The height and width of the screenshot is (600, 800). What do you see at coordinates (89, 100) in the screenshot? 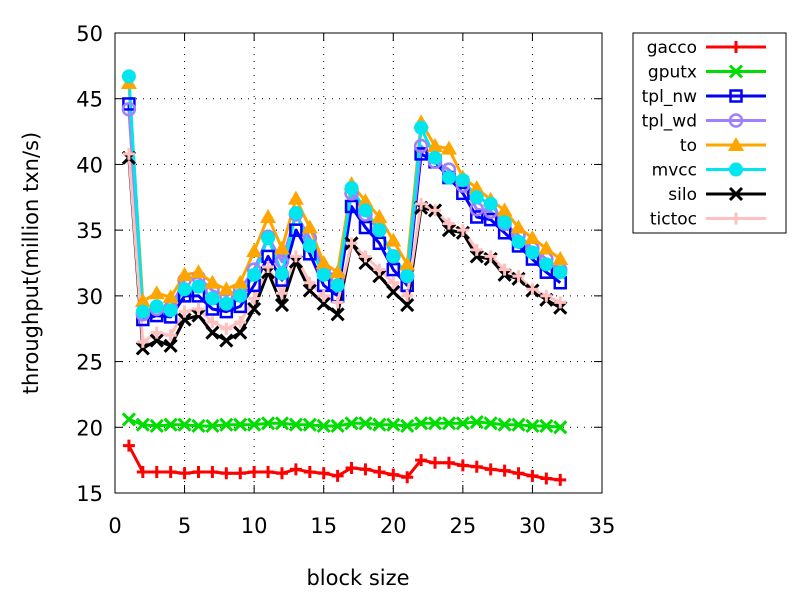
I see `y-tick-label: 45` at bounding box center [89, 100].